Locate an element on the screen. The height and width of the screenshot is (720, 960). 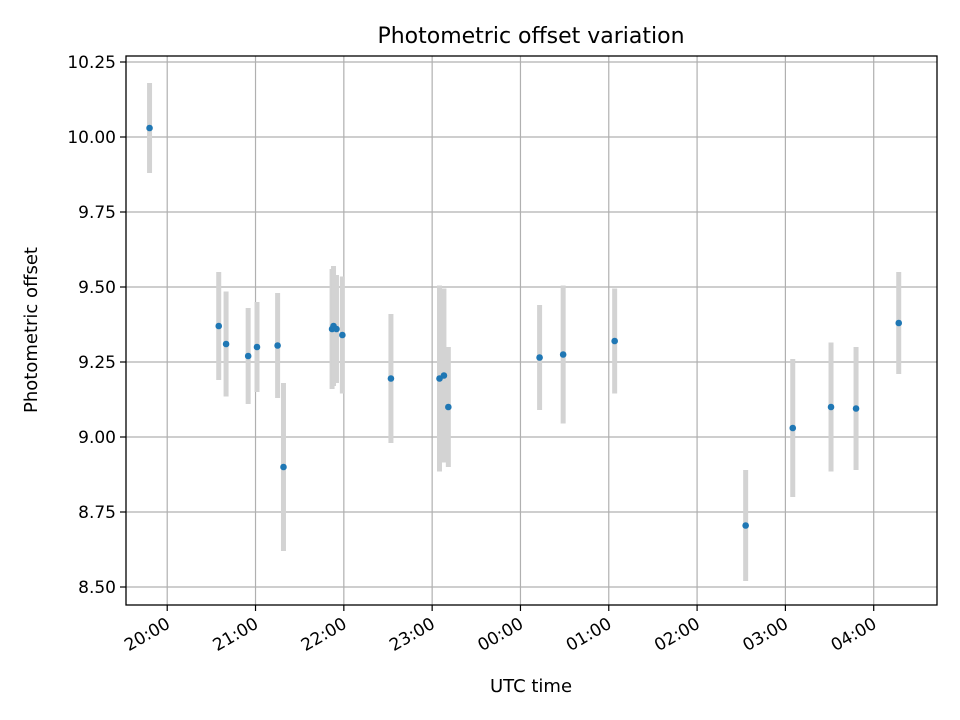
y-axis-ticks: 8.50 8.75 9.00 9.25 9.50 9.75 10.00 10.25 is located at coordinates (96, 325).